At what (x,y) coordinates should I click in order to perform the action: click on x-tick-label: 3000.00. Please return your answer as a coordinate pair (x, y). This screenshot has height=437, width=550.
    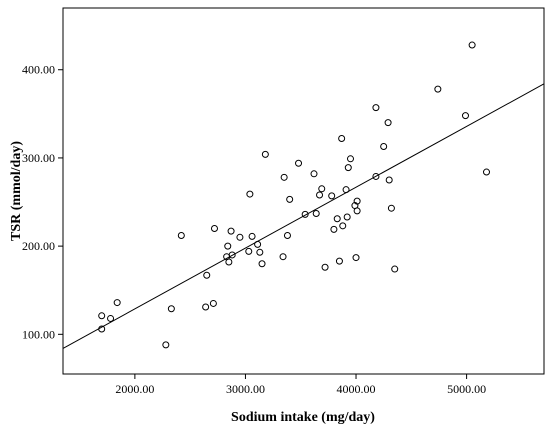
    Looking at the image, I should click on (245, 389).